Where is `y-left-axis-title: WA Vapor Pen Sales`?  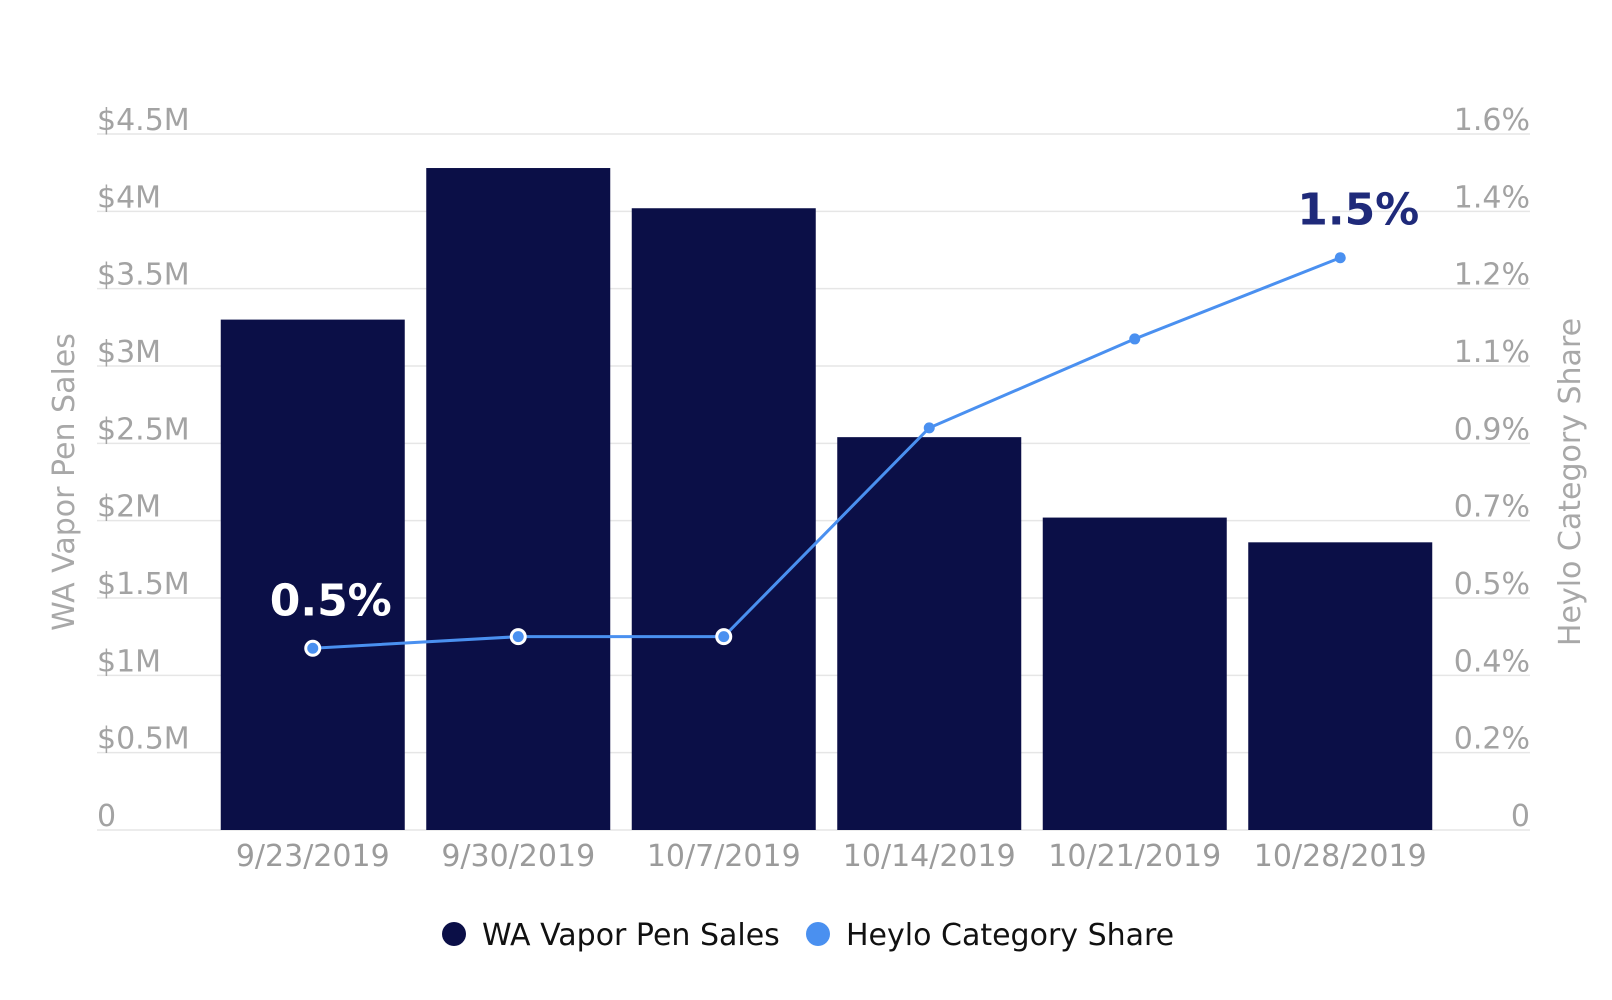 y-left-axis-title: WA Vapor Pen Sales is located at coordinates (64, 482).